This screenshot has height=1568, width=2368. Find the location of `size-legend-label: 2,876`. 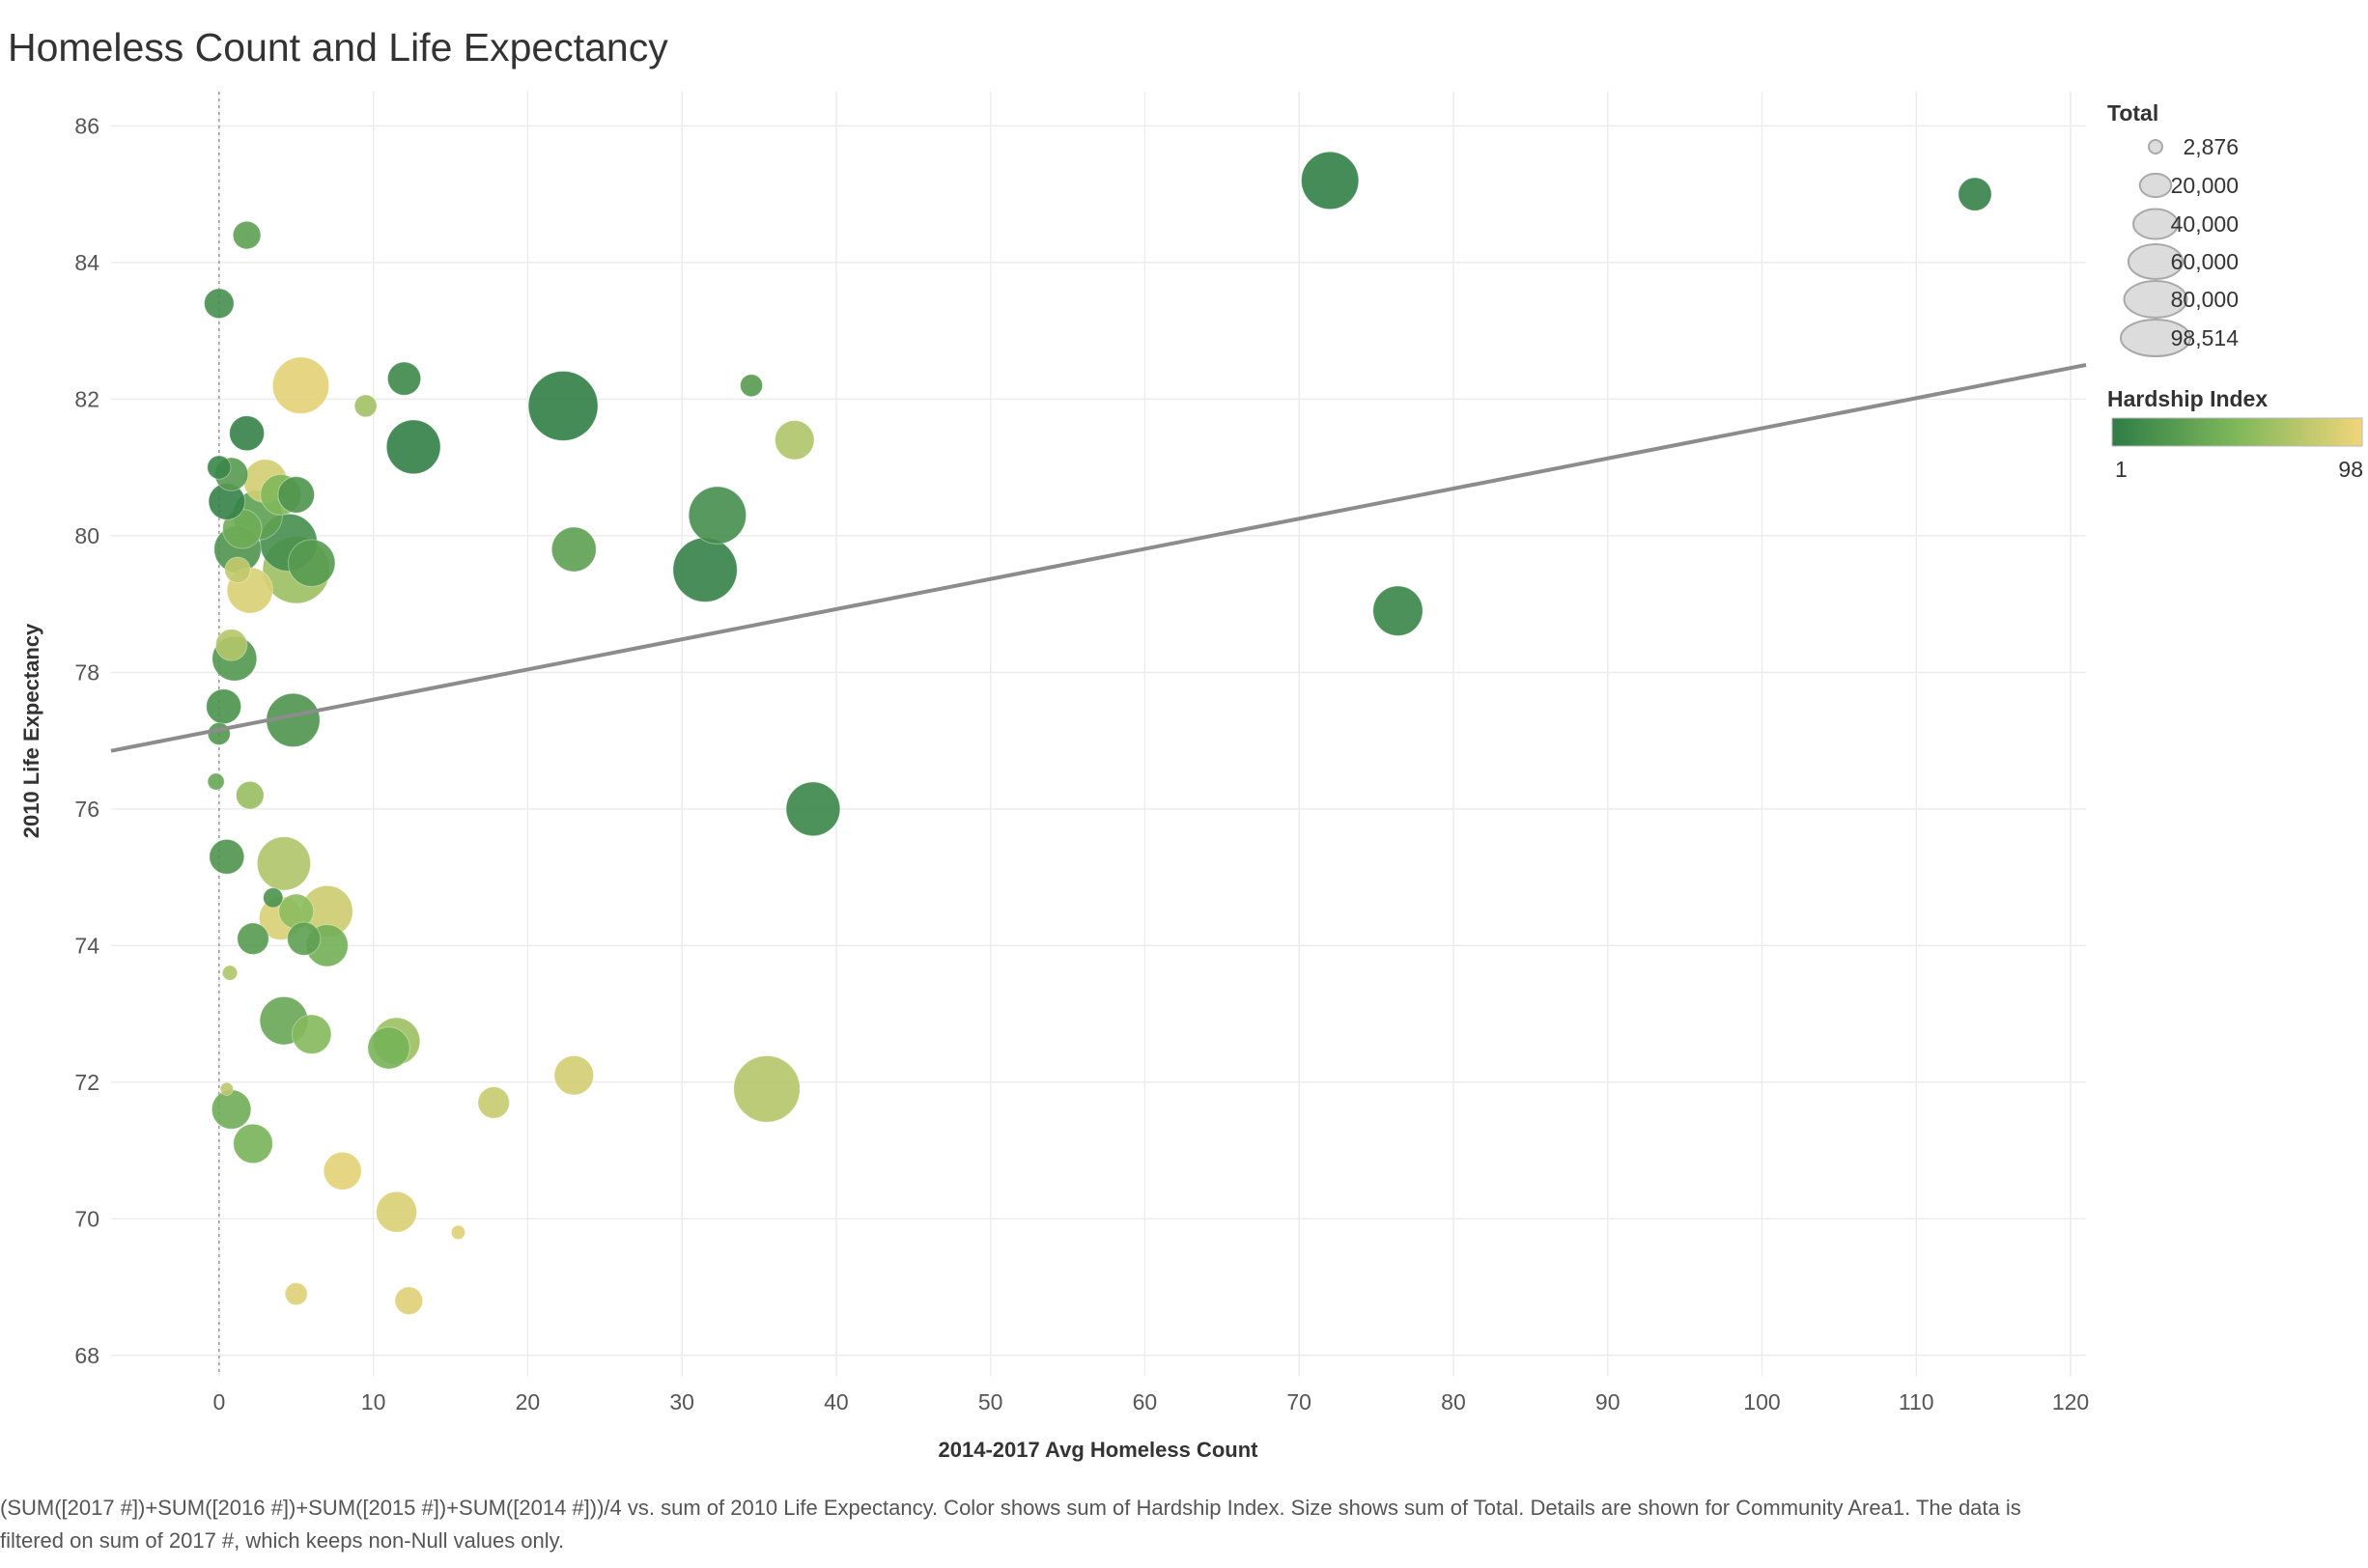

size-legend-label: 2,876 is located at coordinates (2211, 146).